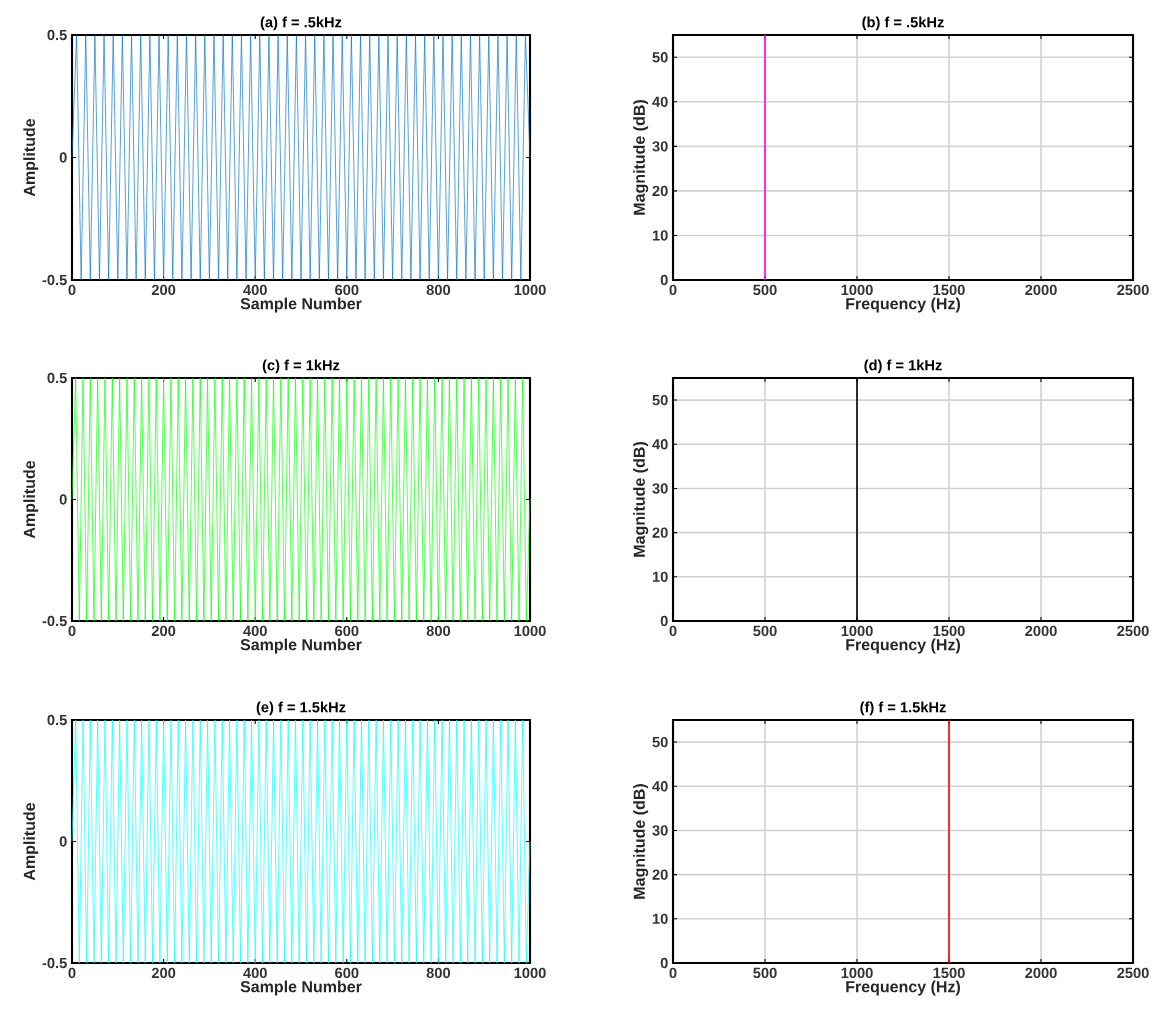 This screenshot has width=1155, height=1016. I want to click on chart-title: (e) f = 1.5kHz, so click(301, 708).